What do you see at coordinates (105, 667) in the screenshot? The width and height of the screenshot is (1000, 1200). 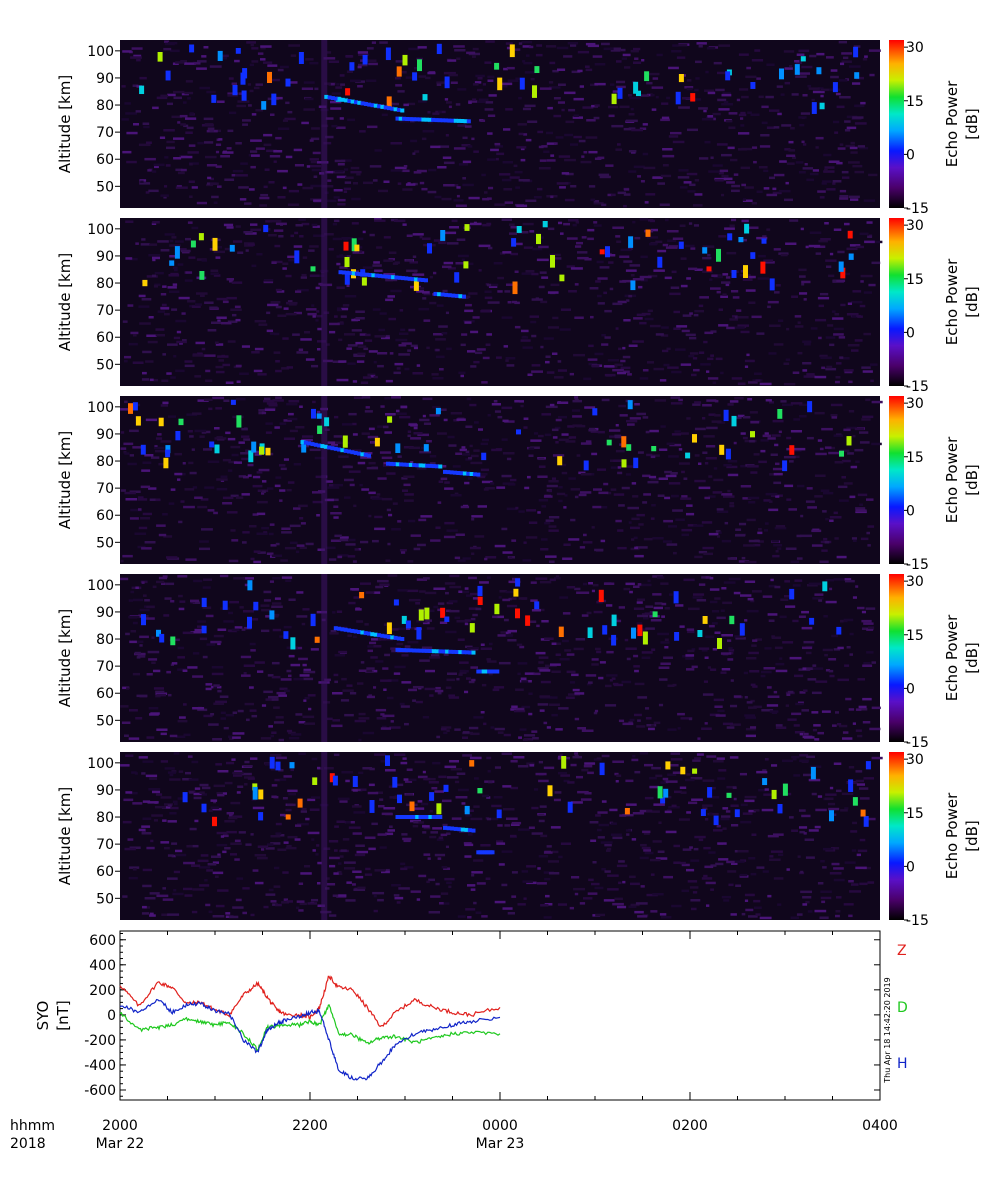 I see `y-tick-label: 70` at bounding box center [105, 667].